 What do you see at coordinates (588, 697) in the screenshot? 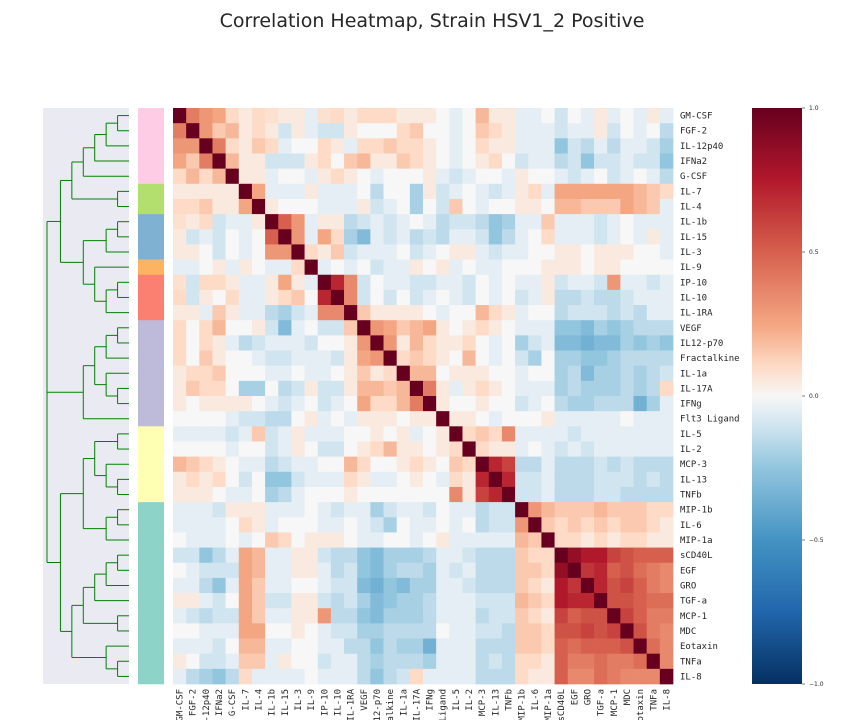
I see `col-label-gro: GRO` at bounding box center [588, 697].